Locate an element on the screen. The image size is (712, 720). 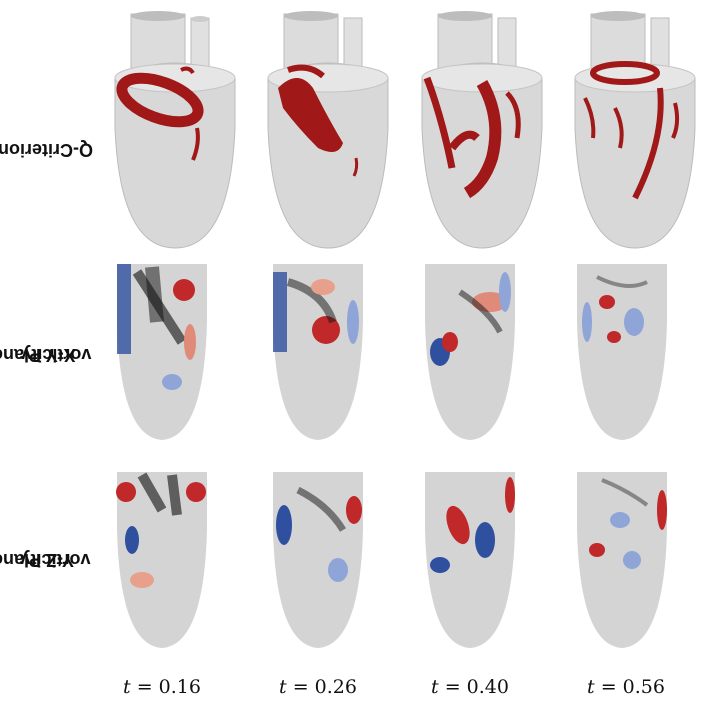
time-label-1: t = 0.16 is located at coordinates (162, 687).